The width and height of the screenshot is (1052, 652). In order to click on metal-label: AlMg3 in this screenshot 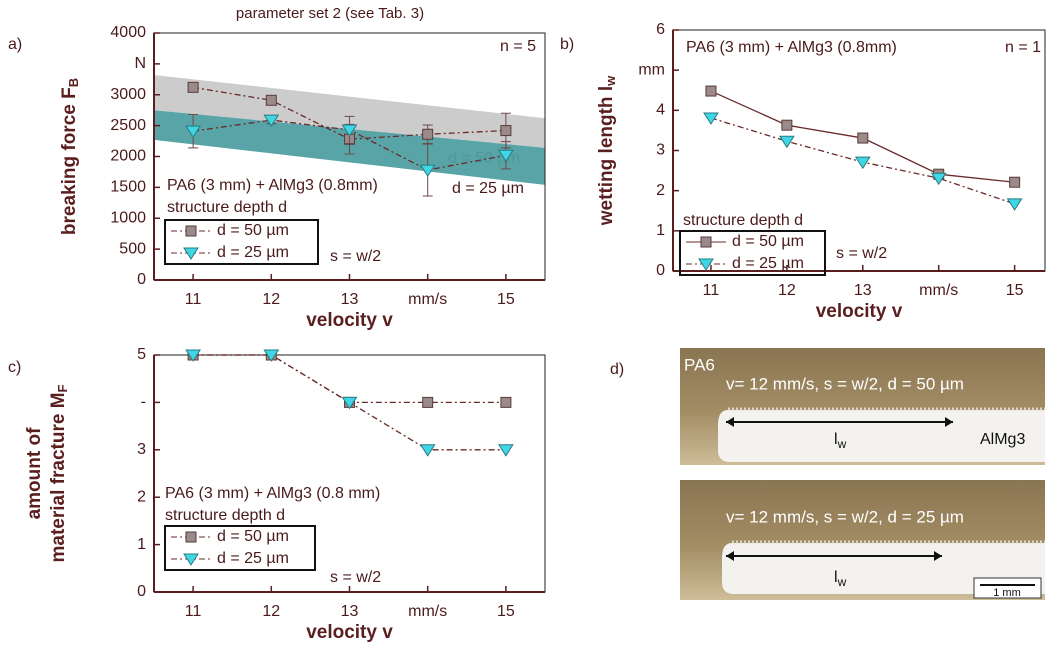, I will do `click(1002, 439)`.